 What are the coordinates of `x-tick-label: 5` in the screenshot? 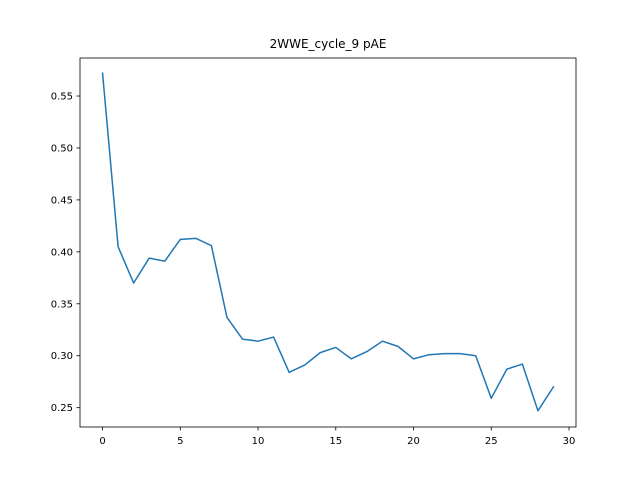 It's located at (180, 441).